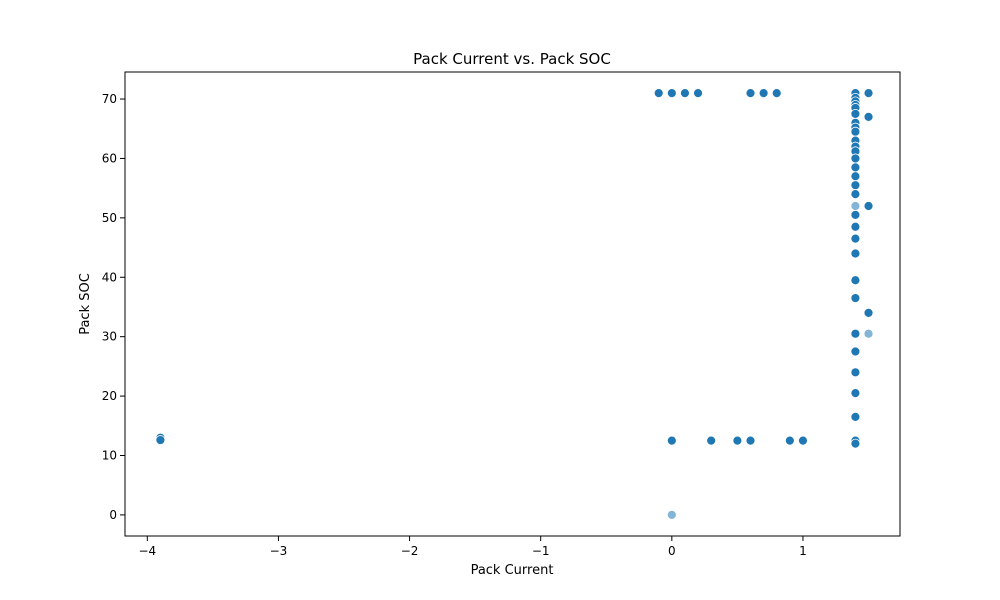 This screenshot has height=600, width=1000. Describe the element at coordinates (512, 59) in the screenshot. I see `chart-title: Pack Current vs. Pack SOC` at that location.